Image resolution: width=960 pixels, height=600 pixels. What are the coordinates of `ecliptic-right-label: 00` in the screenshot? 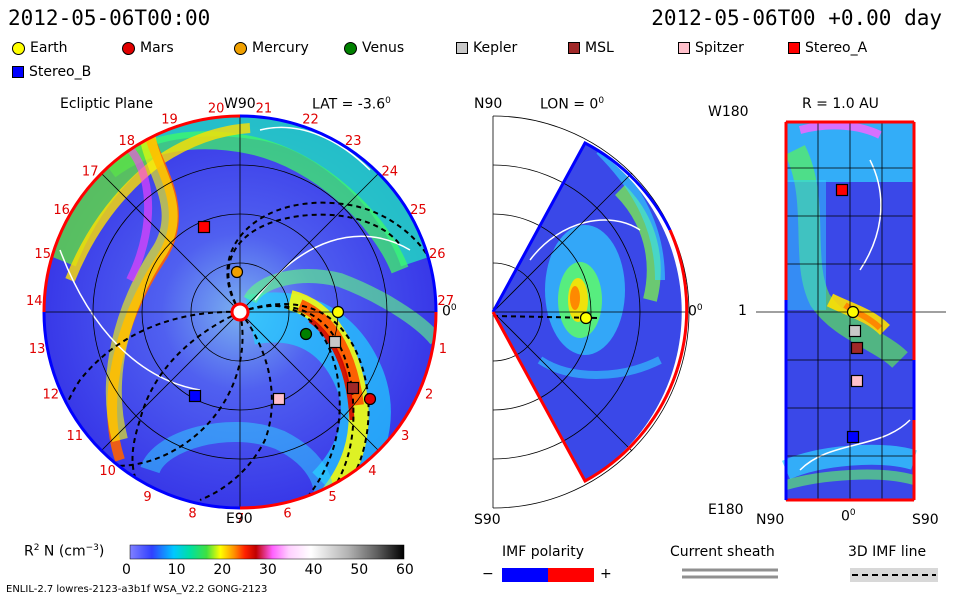 It's located at (449, 311).